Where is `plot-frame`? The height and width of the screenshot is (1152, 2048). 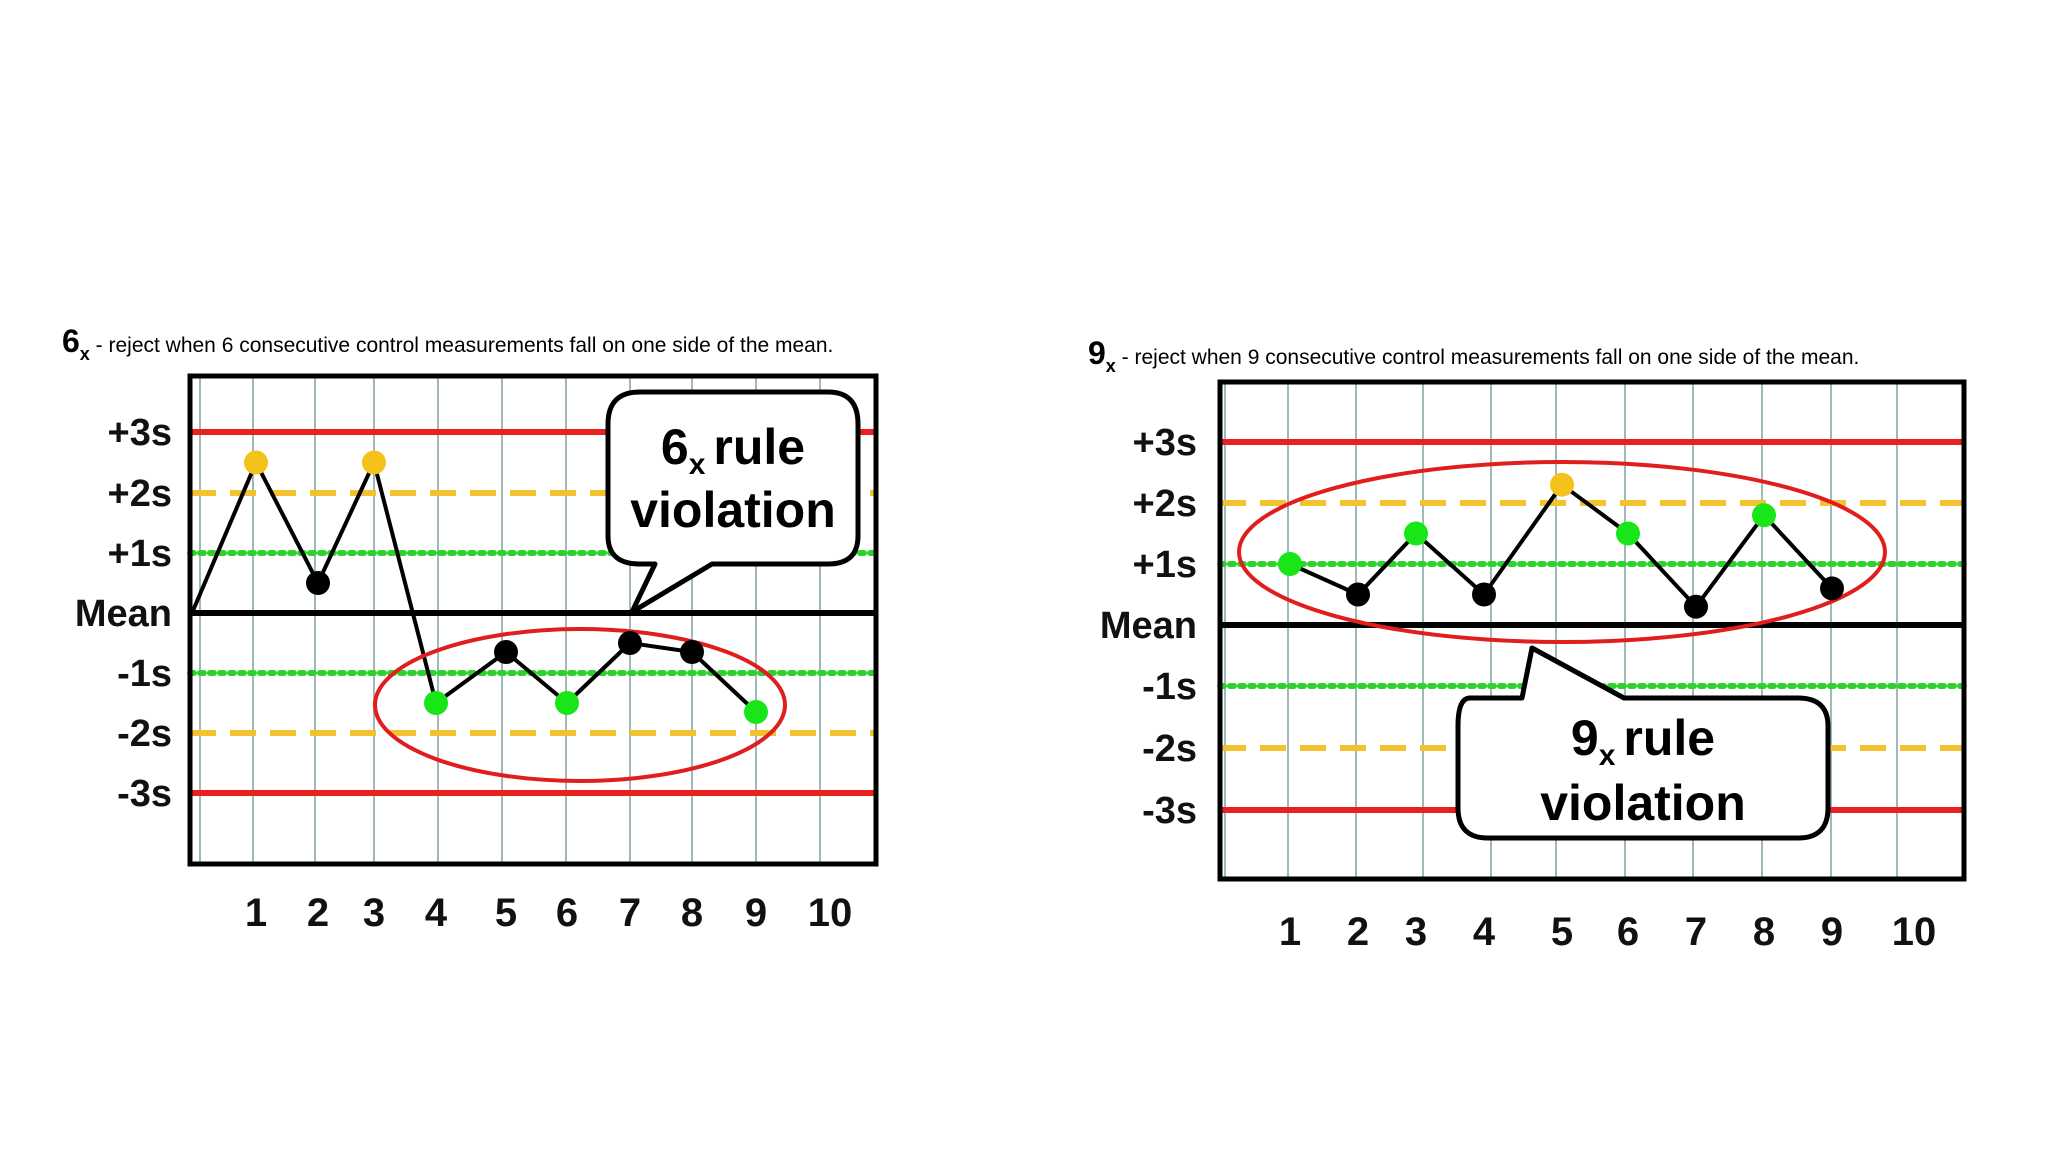
plot-frame is located at coordinates (533, 620).